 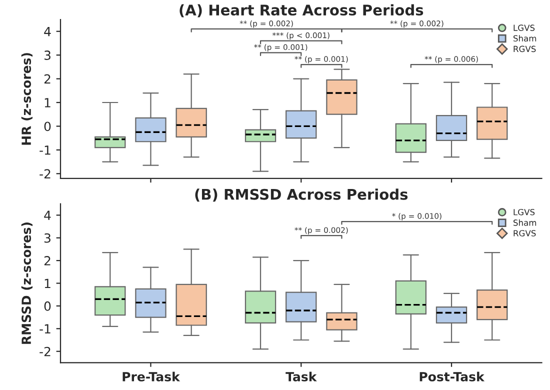 I want to click on y-axis-title: RMSSD (z-scores), so click(x=27, y=283).